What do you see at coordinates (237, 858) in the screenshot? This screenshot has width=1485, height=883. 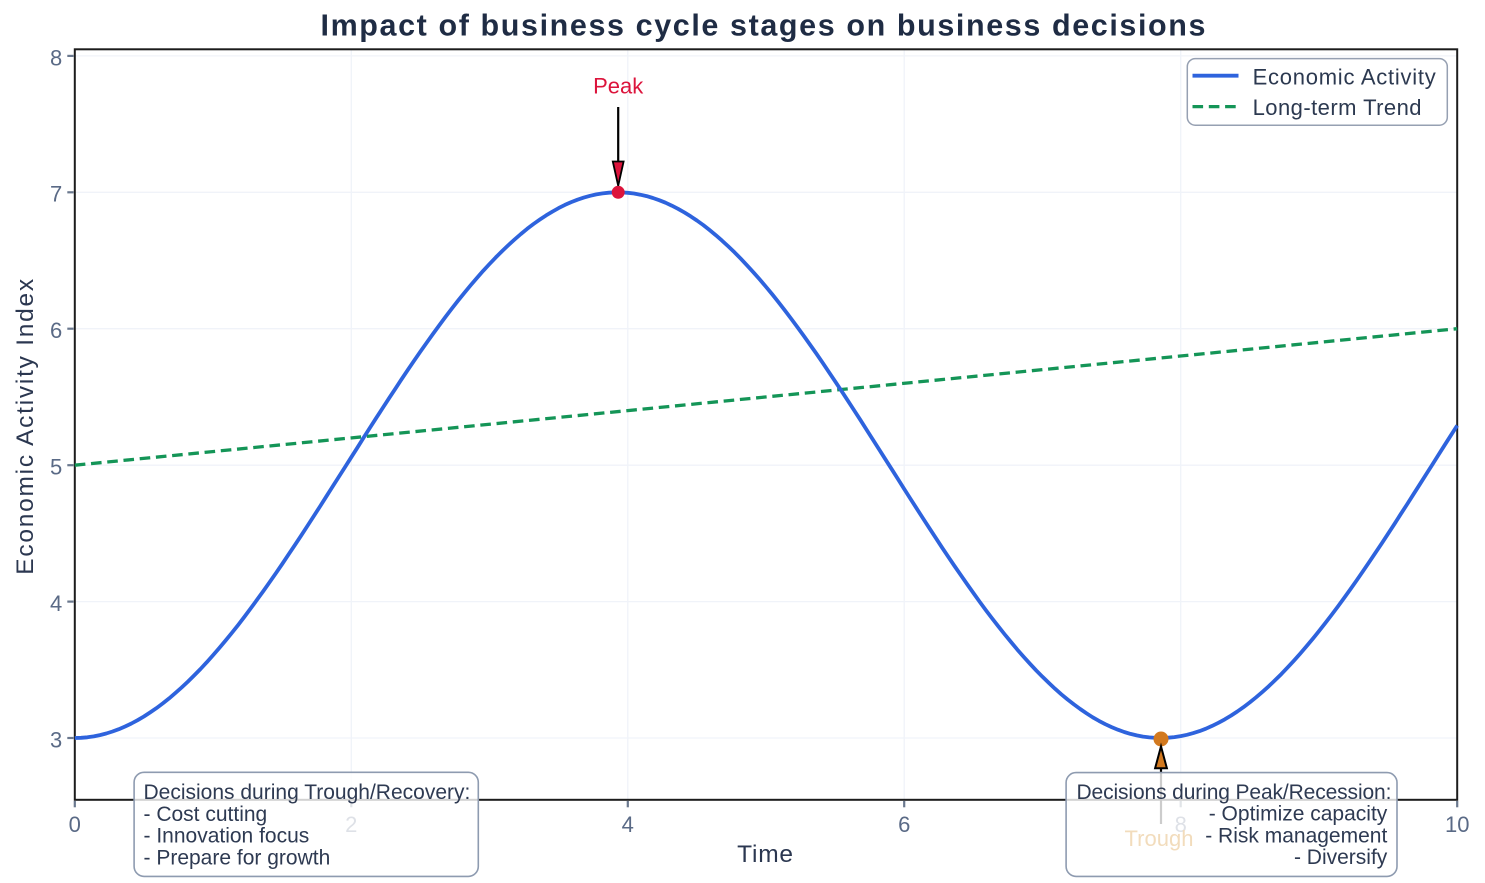 I see `svg-text: - Prepare for growth` at bounding box center [237, 858].